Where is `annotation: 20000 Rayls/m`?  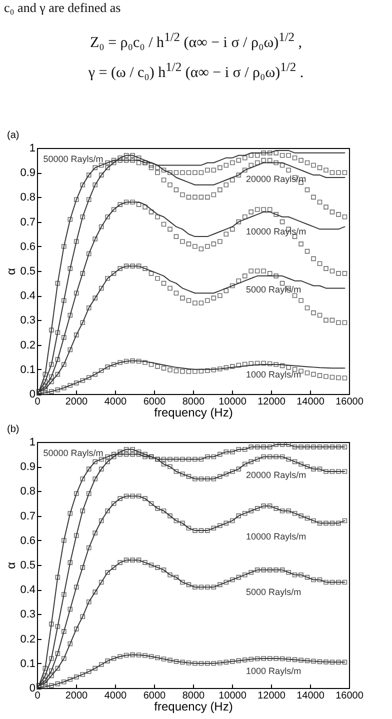 annotation: 20000 Rayls/m is located at coordinates (276, 475).